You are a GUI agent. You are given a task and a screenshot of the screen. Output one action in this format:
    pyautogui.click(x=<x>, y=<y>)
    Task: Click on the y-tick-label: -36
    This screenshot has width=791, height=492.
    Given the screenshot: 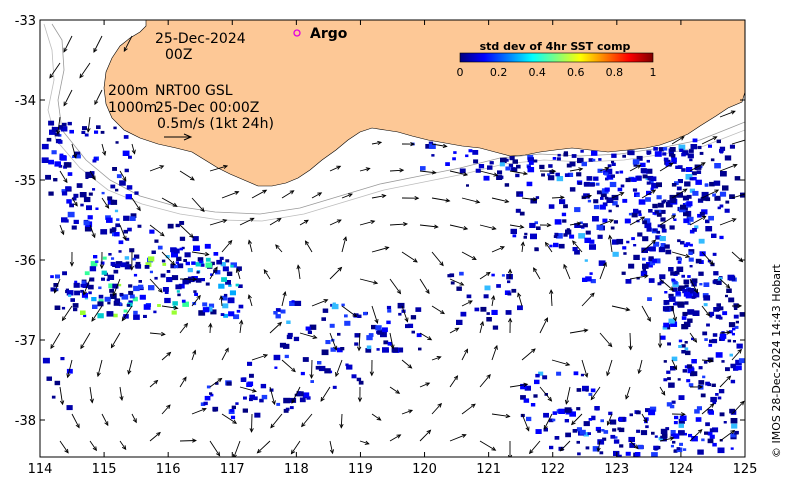 What is the action you would take?
    pyautogui.click(x=25, y=261)
    